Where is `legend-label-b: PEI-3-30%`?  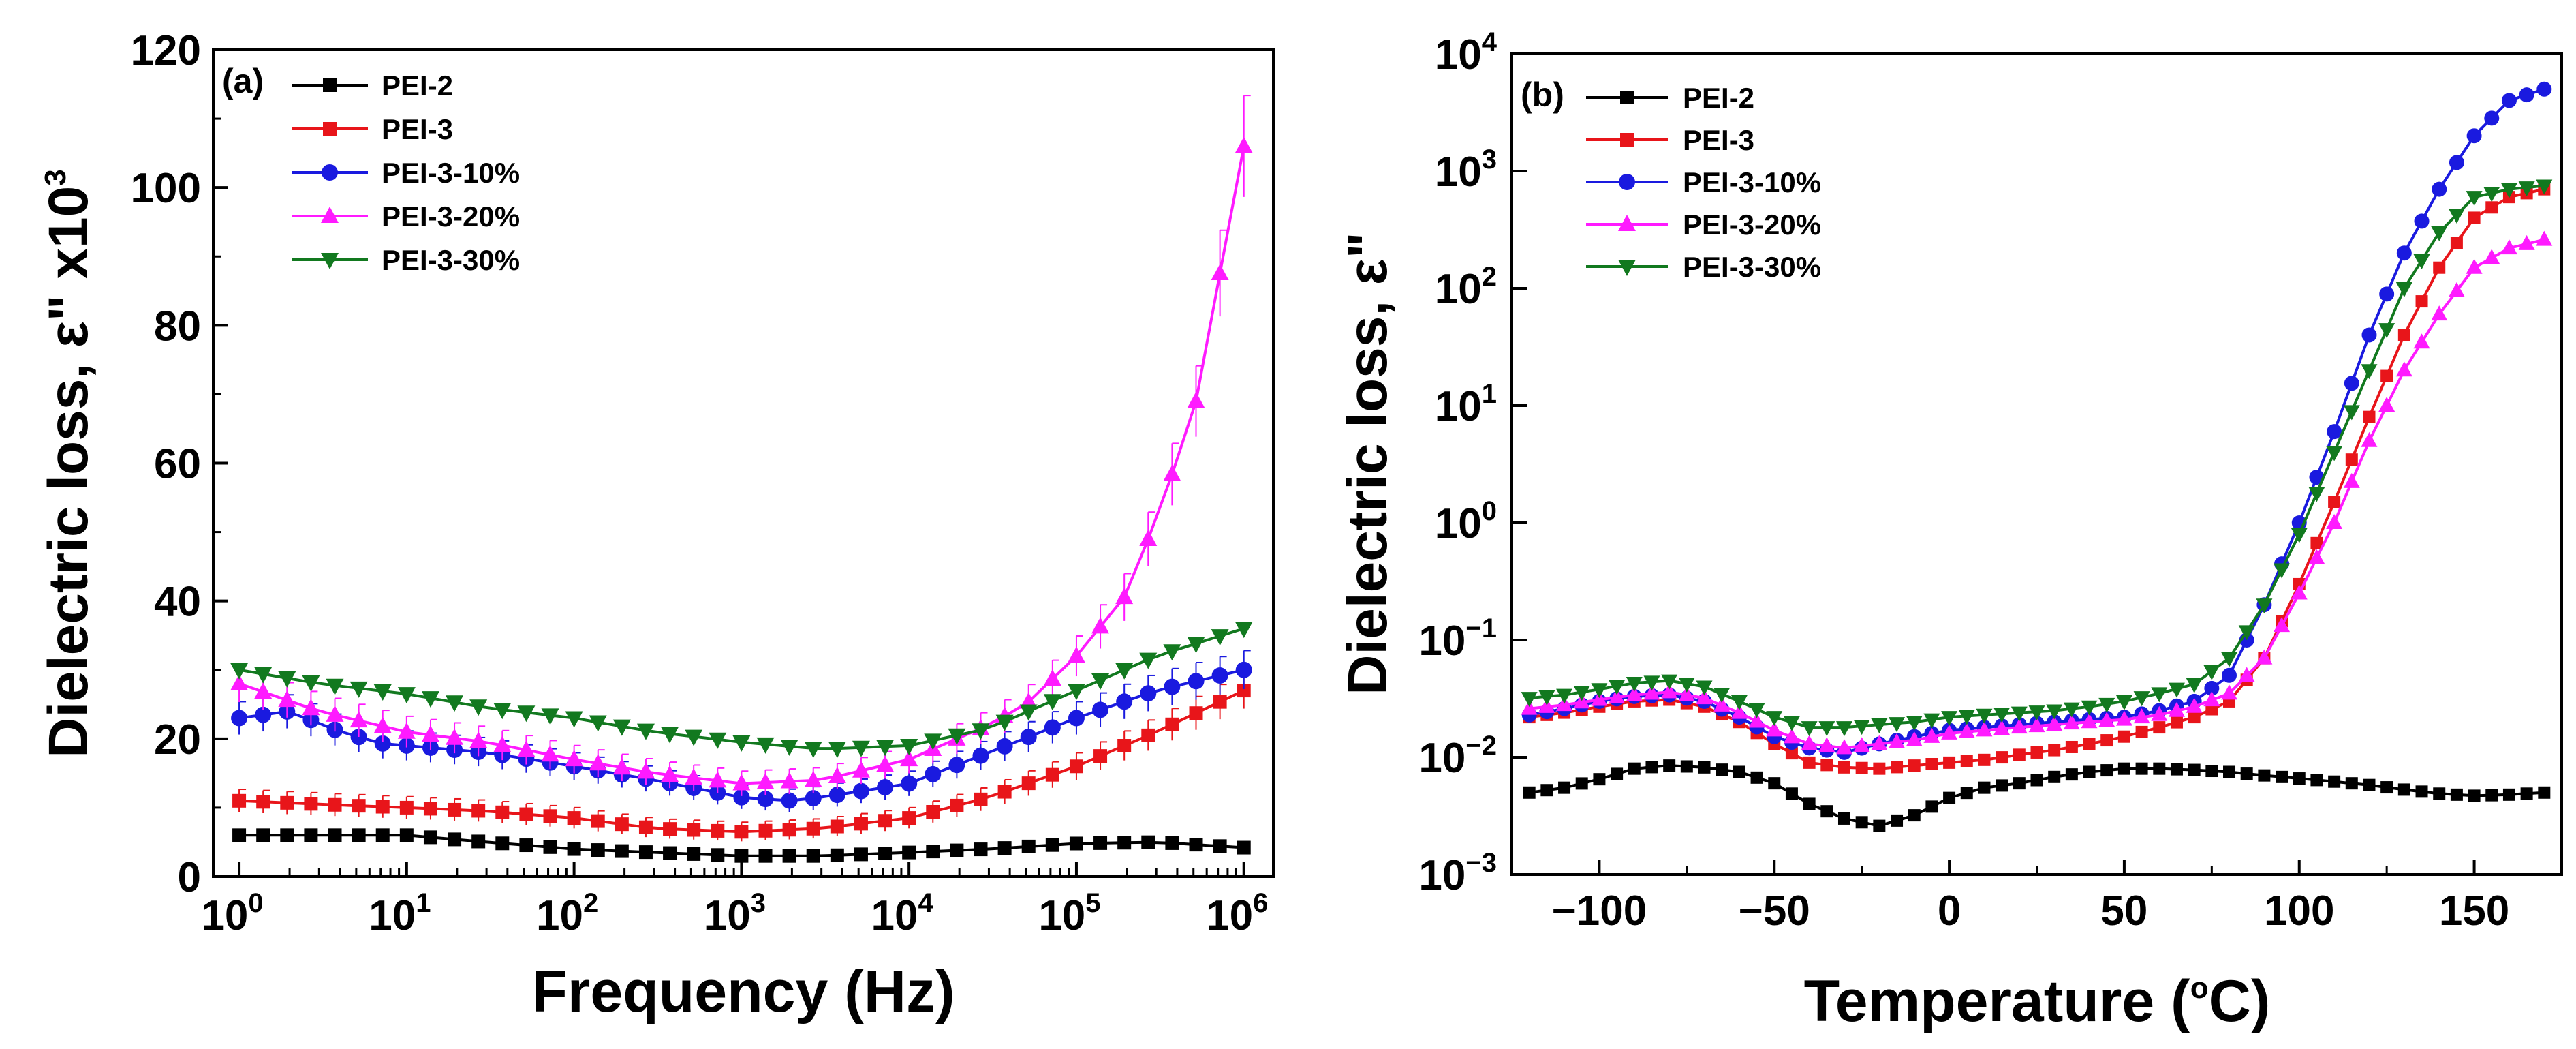 legend-label-b: PEI-3-30% is located at coordinates (1752, 267).